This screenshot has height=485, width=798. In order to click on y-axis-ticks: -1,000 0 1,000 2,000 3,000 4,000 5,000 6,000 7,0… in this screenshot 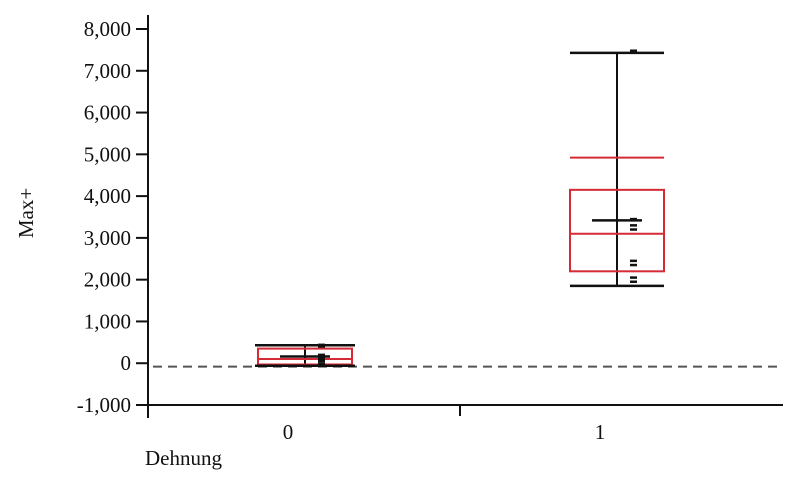, I will do `click(112, 217)`.